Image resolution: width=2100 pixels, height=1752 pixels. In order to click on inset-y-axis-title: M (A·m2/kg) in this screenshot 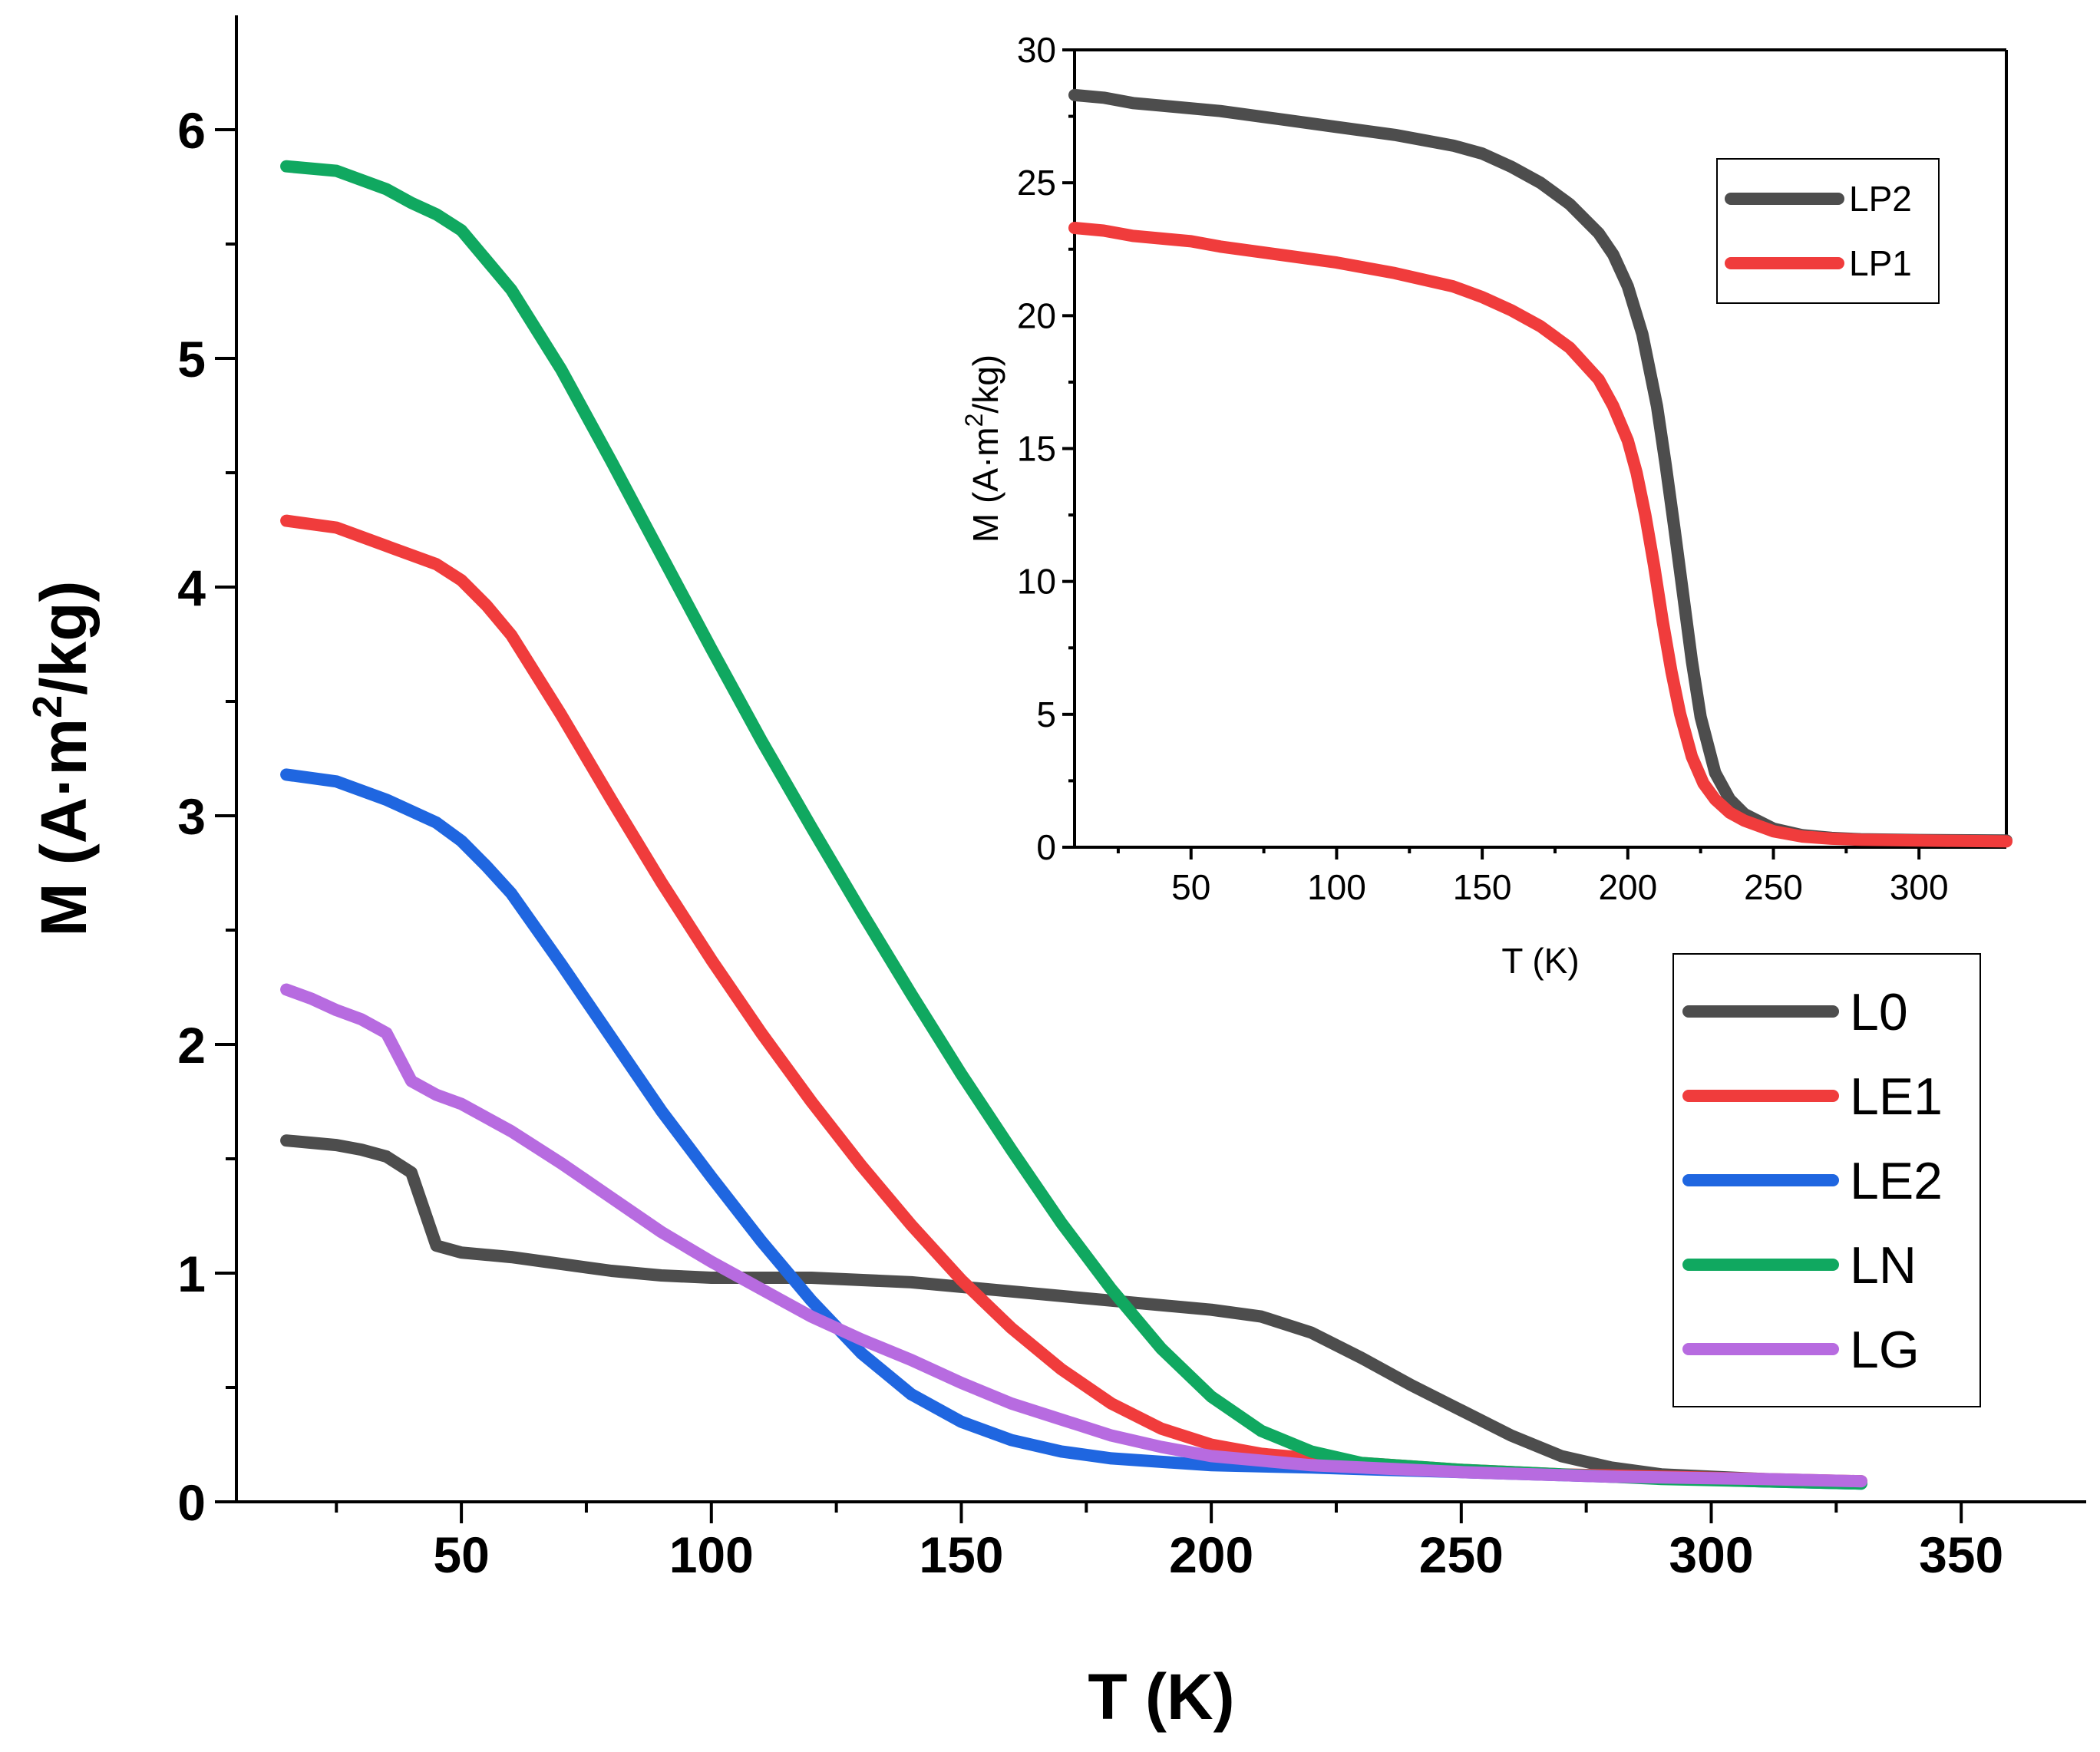, I will do `click(983, 449)`.